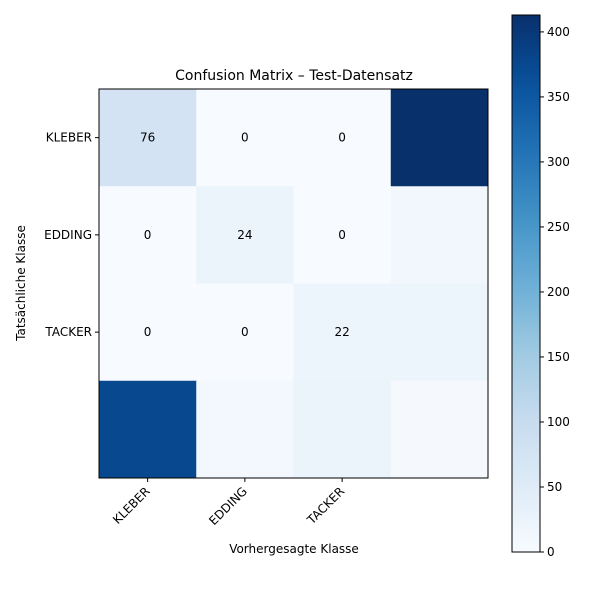  Describe the element at coordinates (558, 162) in the screenshot. I see `colorbar-tick-label: 300` at that location.